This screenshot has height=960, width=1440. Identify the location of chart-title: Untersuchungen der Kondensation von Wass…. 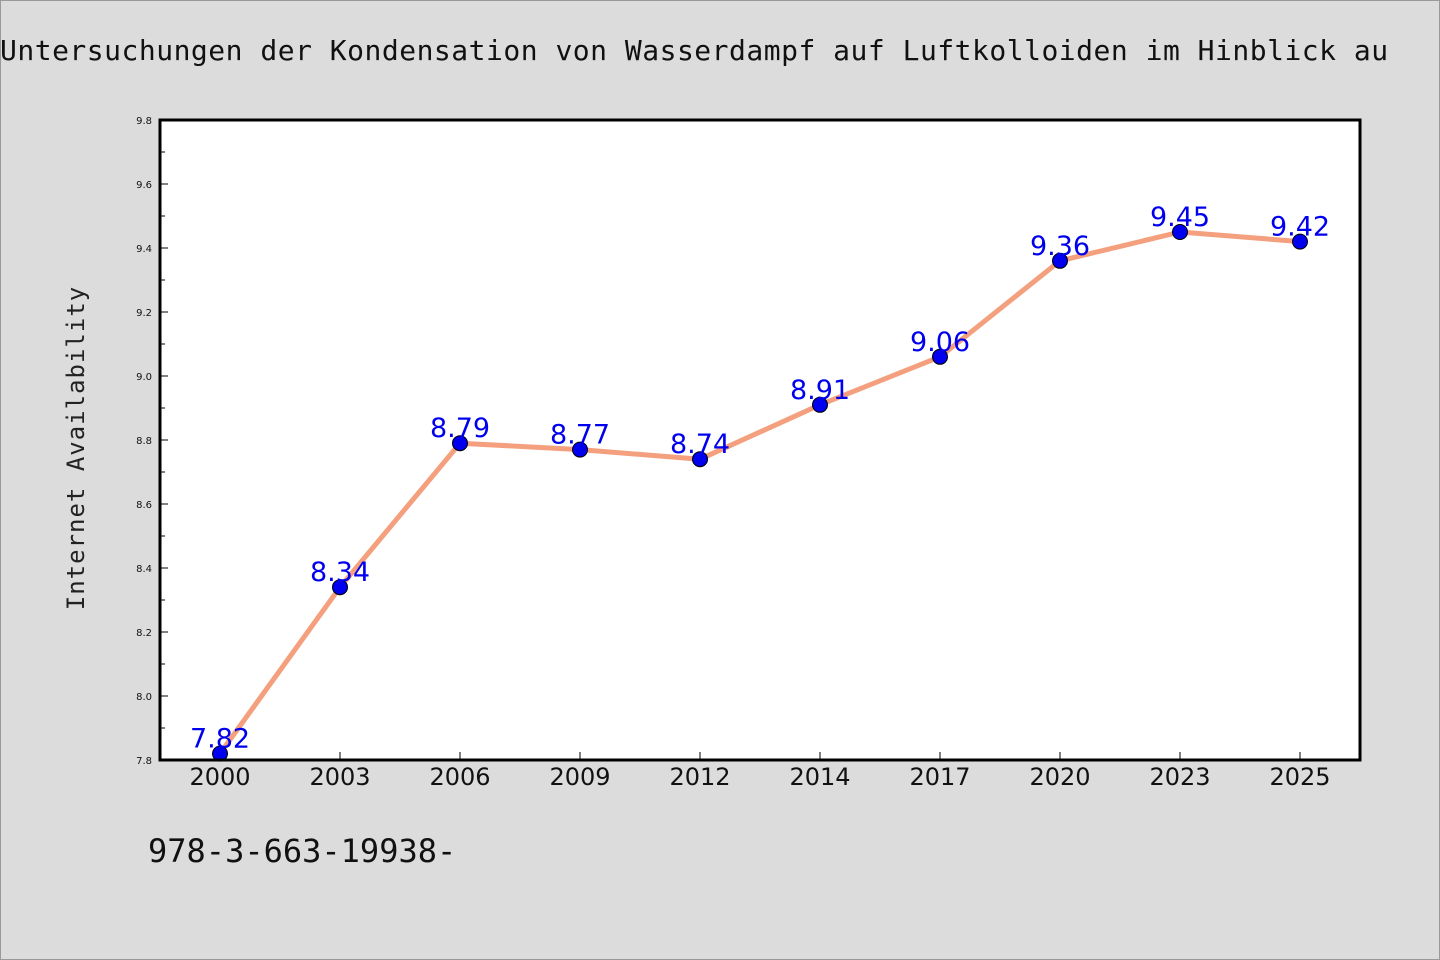
(694, 50).